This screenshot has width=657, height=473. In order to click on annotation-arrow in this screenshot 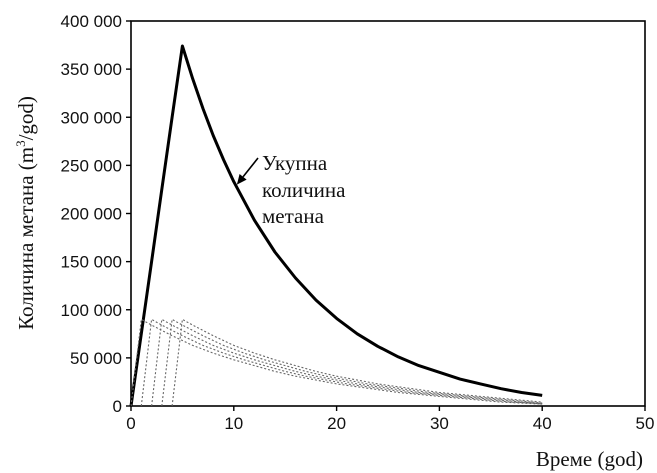, I will do `click(250, 167)`.